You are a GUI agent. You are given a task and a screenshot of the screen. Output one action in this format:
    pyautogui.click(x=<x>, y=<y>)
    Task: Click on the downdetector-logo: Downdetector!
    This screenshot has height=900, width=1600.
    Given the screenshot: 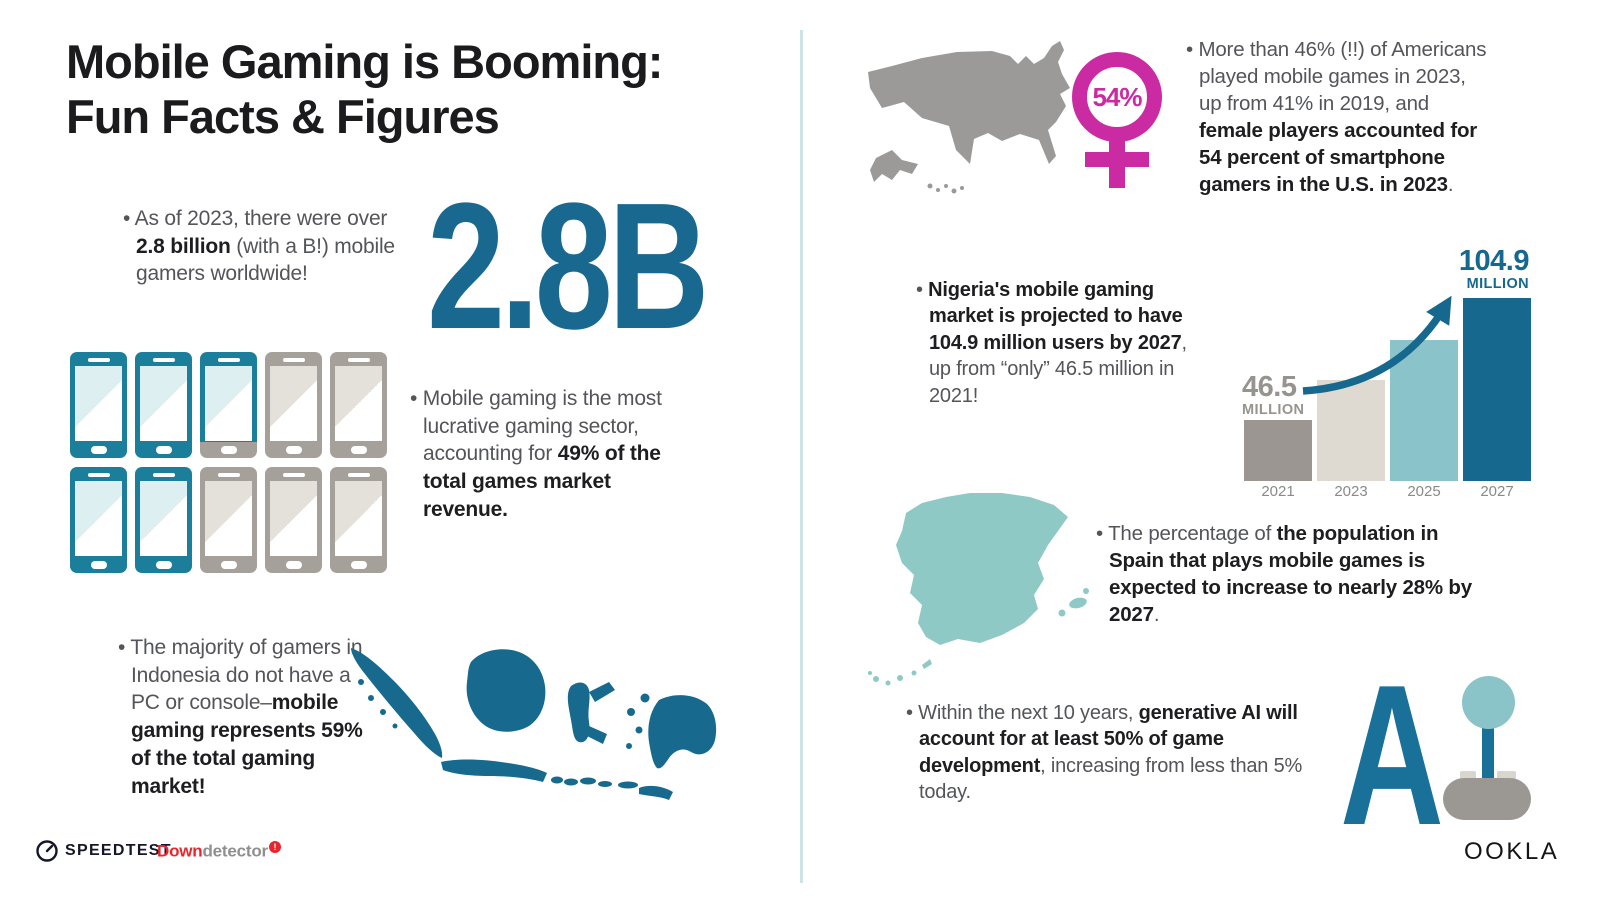 What is the action you would take?
    pyautogui.click(x=219, y=851)
    